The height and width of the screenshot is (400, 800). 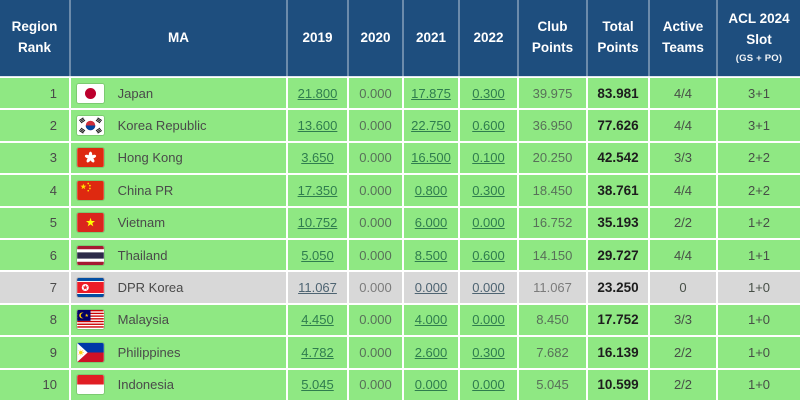 I want to click on points-2022-cell: 0.600, so click(x=489, y=126).